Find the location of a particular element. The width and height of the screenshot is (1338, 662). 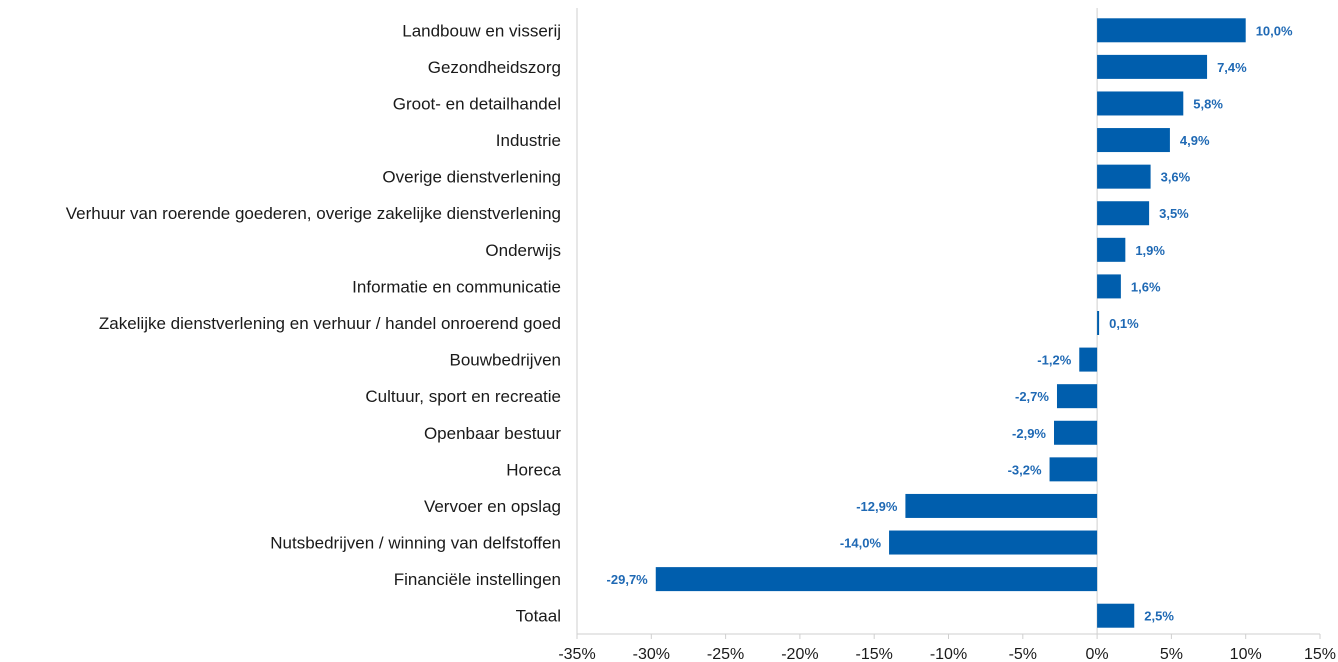

x-tick-label: 5% is located at coordinates (1171, 654).